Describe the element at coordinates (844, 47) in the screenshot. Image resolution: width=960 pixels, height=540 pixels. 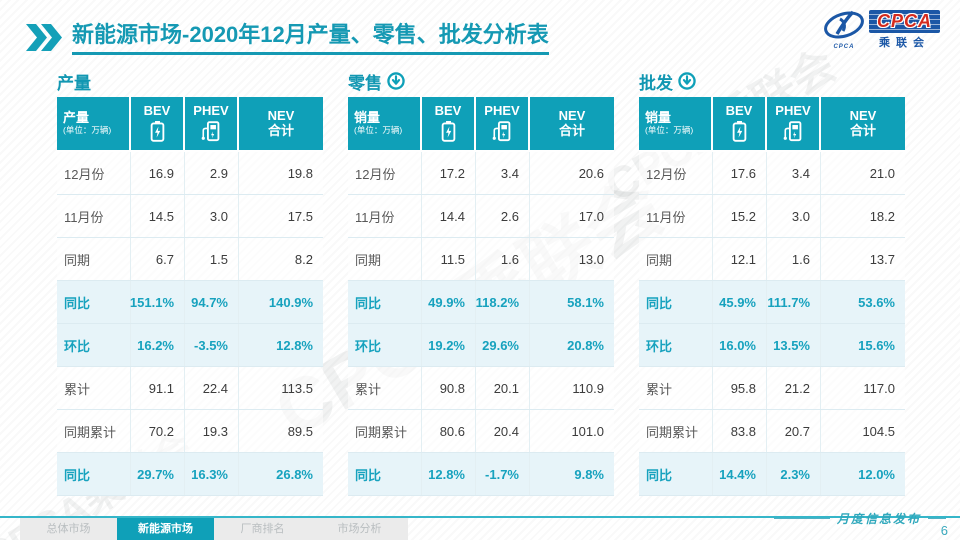
I see `emblem-caption: CPCA` at that location.